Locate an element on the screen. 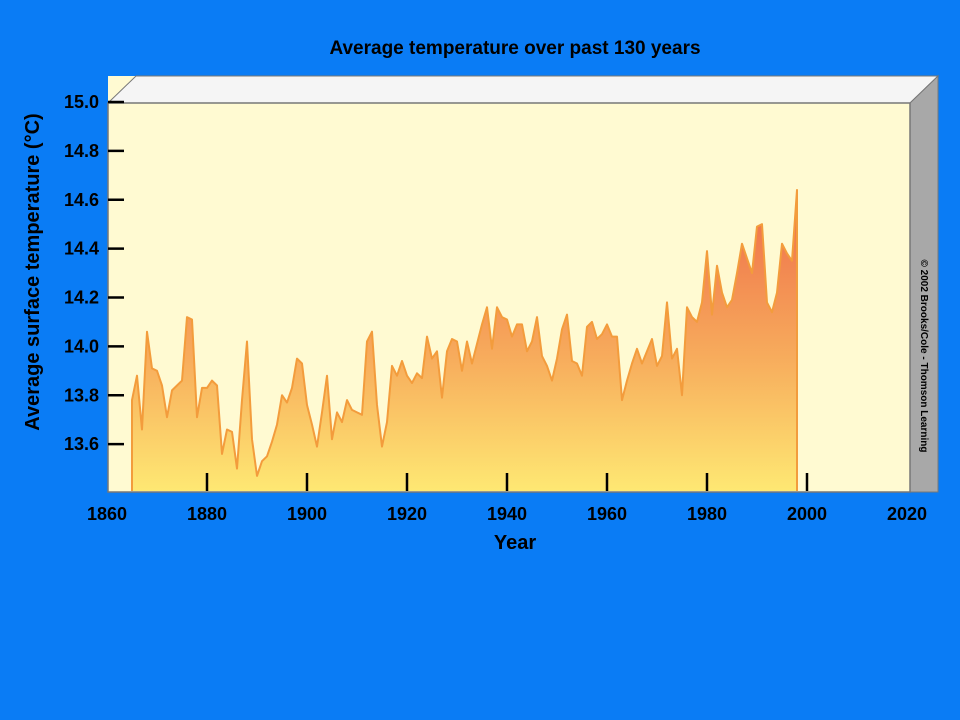 This screenshot has width=960, height=720. y-axis: 15.0 14.8 14.6 14.4 14.2 14.0 13.8 13.6 is located at coordinates (94, 273).